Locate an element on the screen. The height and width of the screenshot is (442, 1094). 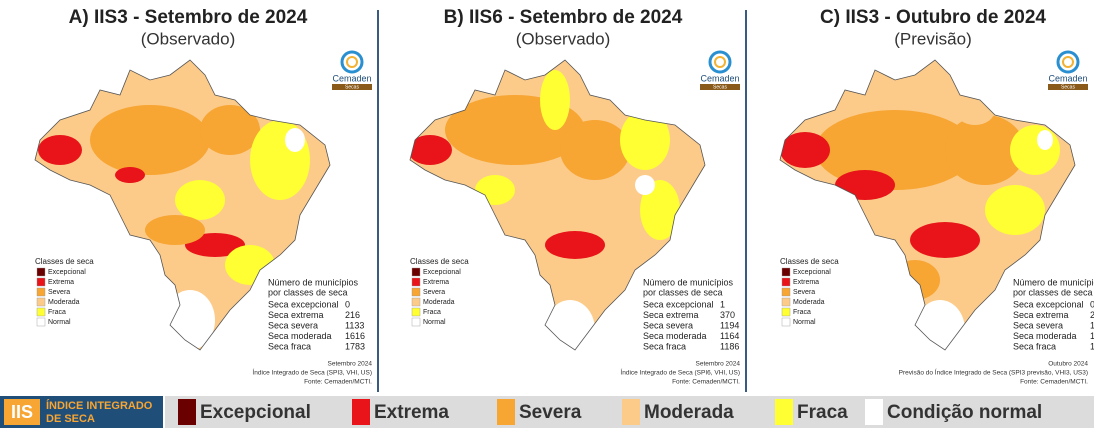
counts-title: por classes de seca is located at coordinates (683, 292).